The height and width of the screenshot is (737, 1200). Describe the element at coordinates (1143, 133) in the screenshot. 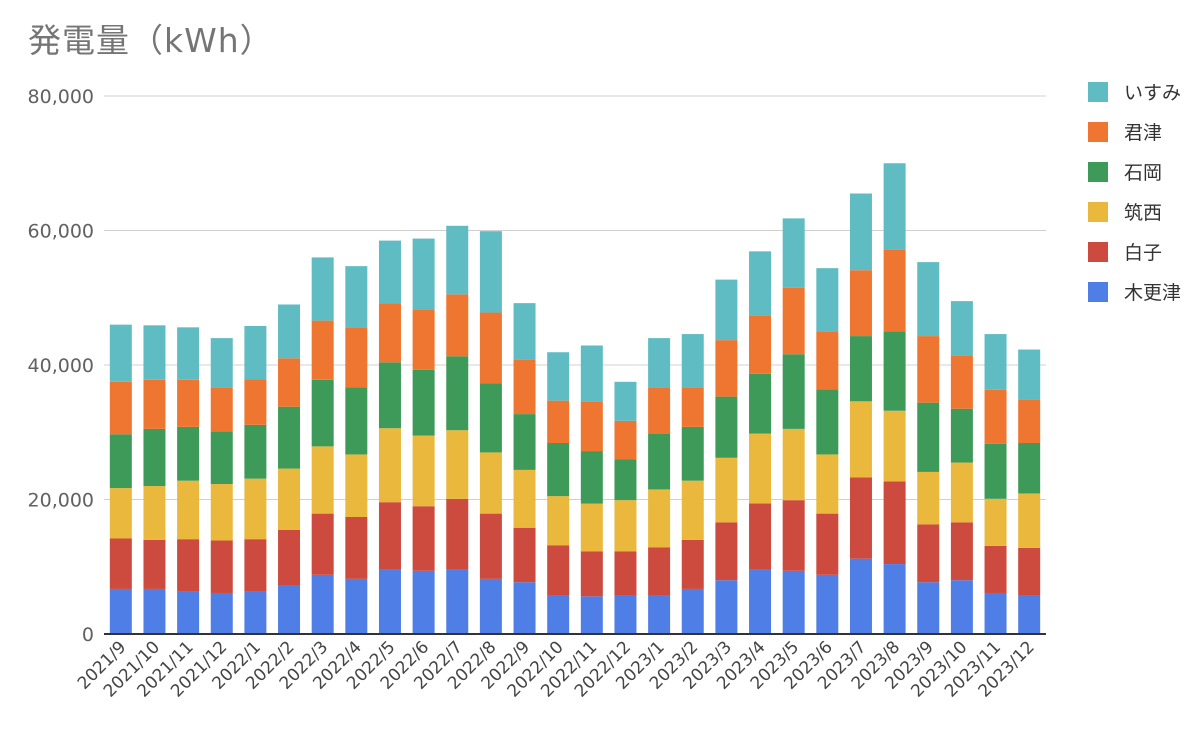

I see `legend-label: 君津` at that location.